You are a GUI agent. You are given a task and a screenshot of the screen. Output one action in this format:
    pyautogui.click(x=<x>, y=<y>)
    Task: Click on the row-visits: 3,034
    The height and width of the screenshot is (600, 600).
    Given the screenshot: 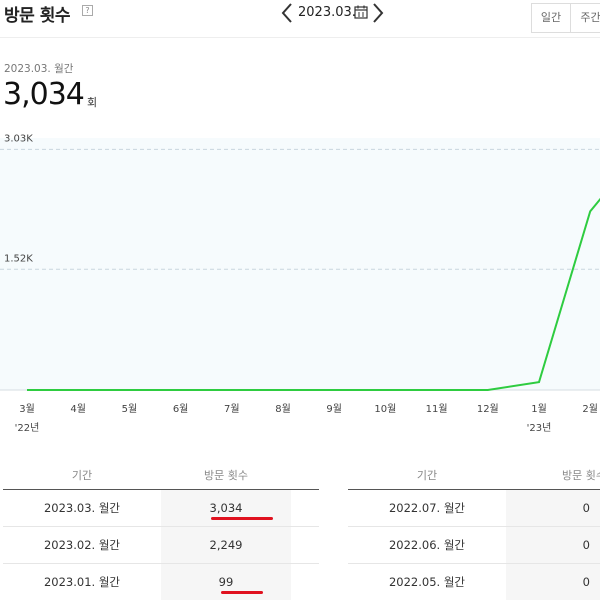 What is the action you would take?
    pyautogui.click(x=226, y=508)
    